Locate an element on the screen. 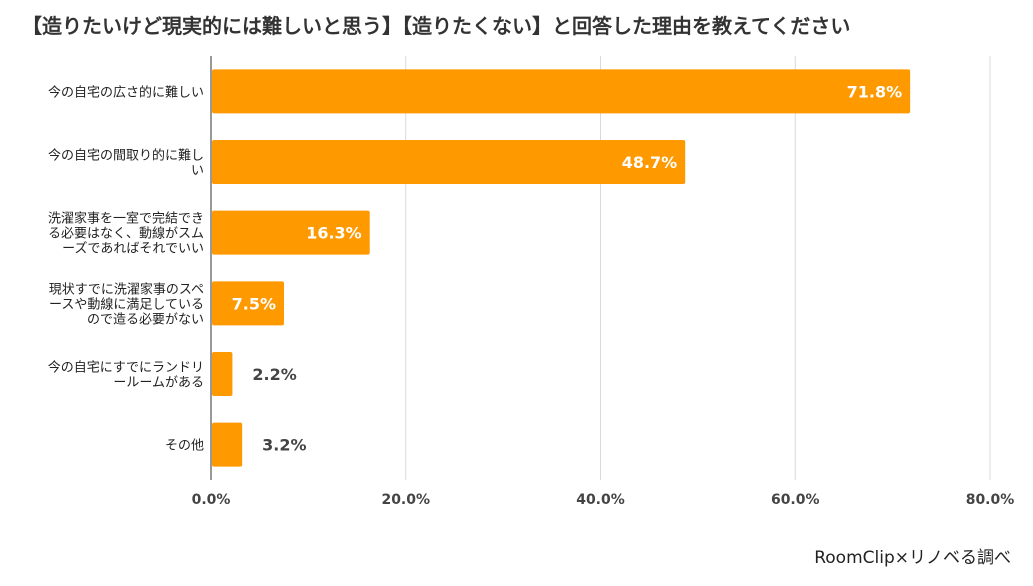 The image size is (1033, 586). category-label: 今の自宅の間取り的に難しい is located at coordinates (126, 163).